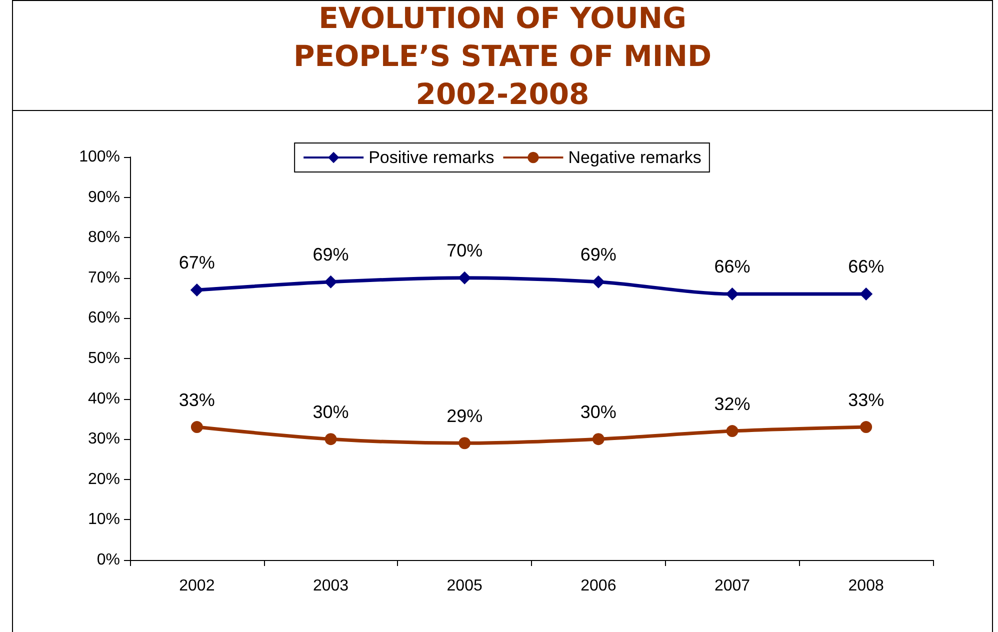 This screenshot has height=632, width=998. What do you see at coordinates (598, 586) in the screenshot?
I see `x-tick-label: 2006` at bounding box center [598, 586].